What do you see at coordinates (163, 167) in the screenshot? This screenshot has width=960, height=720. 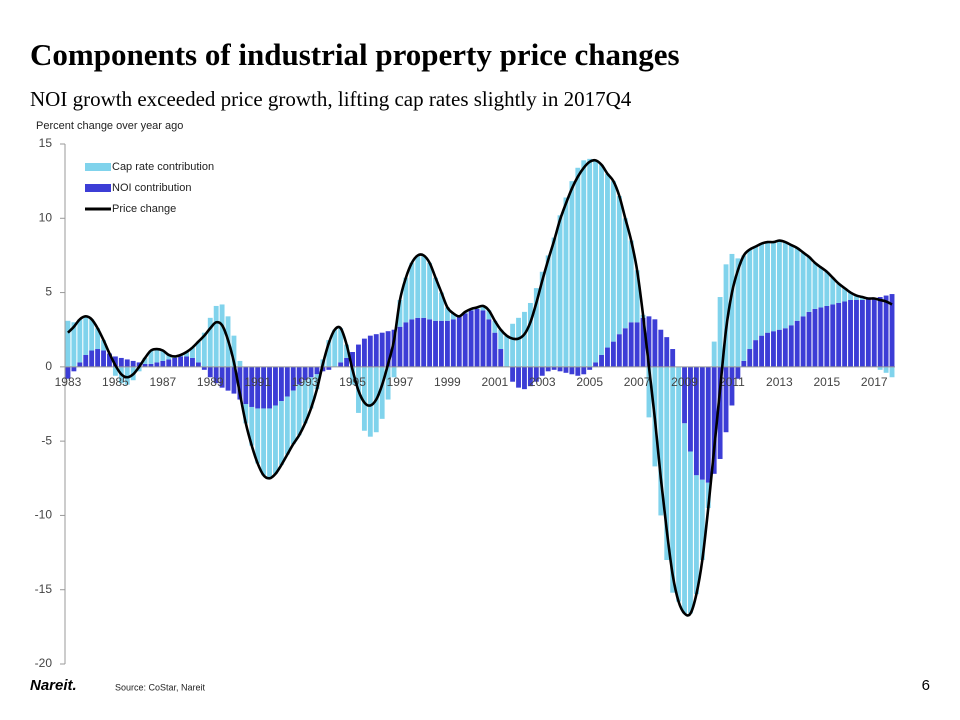 I see `legend-label: Cap rate contribution` at bounding box center [163, 167].